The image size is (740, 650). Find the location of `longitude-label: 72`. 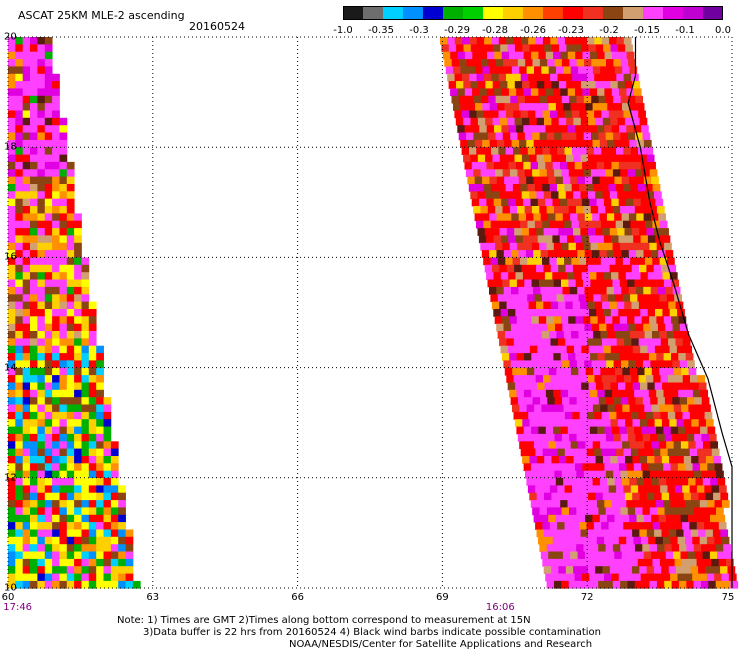

longitude-label: 72 is located at coordinates (587, 597).